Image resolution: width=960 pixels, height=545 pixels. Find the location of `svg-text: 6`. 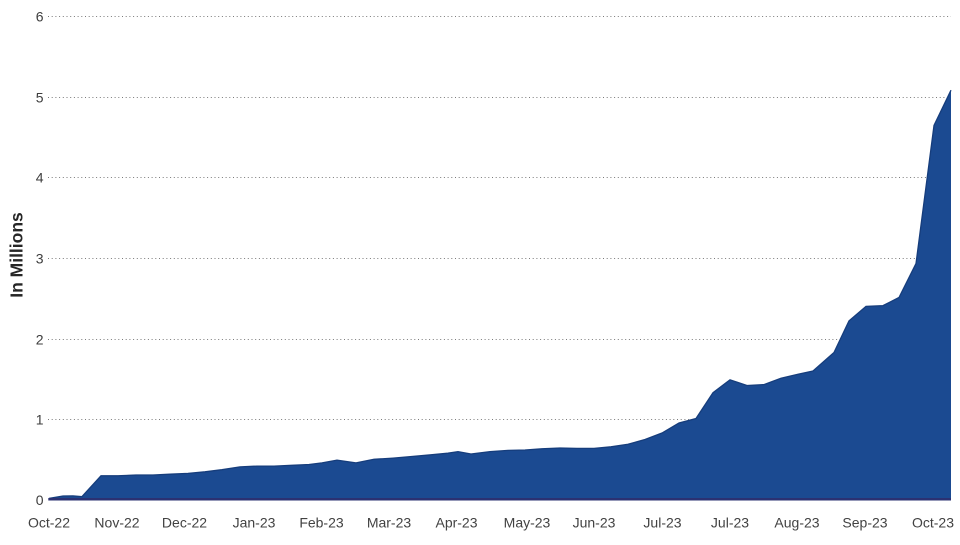

svg-text: 6 is located at coordinates (40, 17).